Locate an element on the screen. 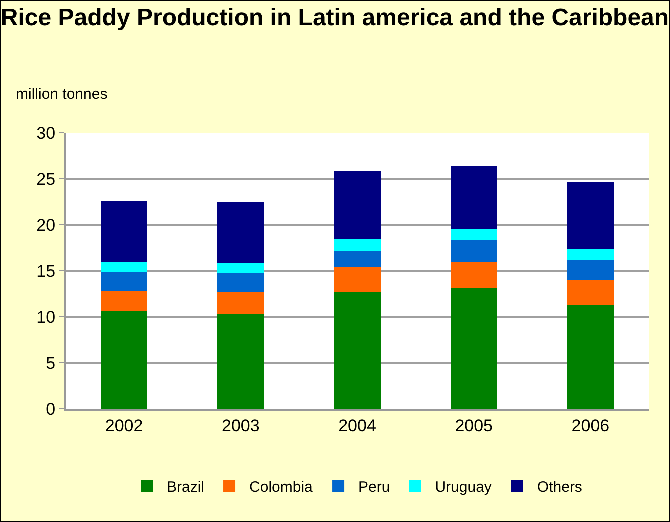  legend-label: Colombia is located at coordinates (282, 487).